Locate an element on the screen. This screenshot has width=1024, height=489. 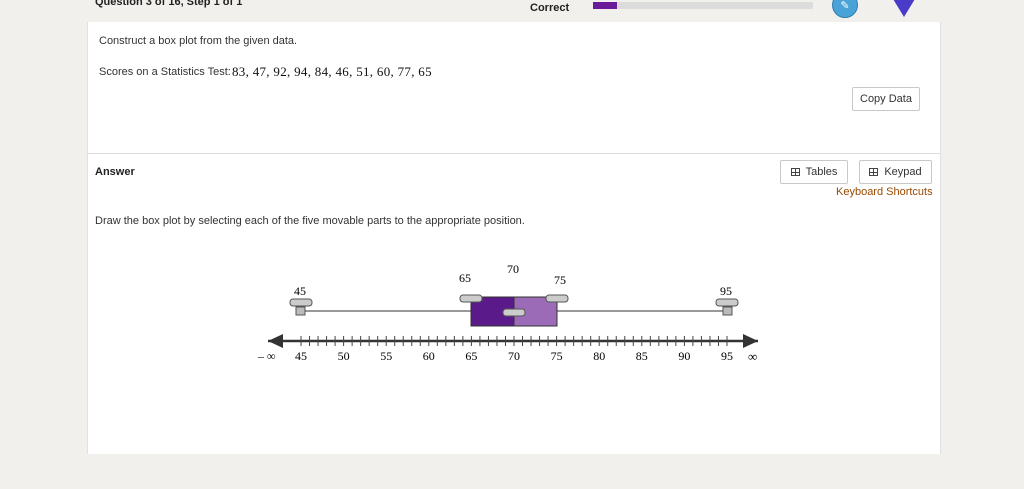
pen-button: ✎ is located at coordinates (845, 9).